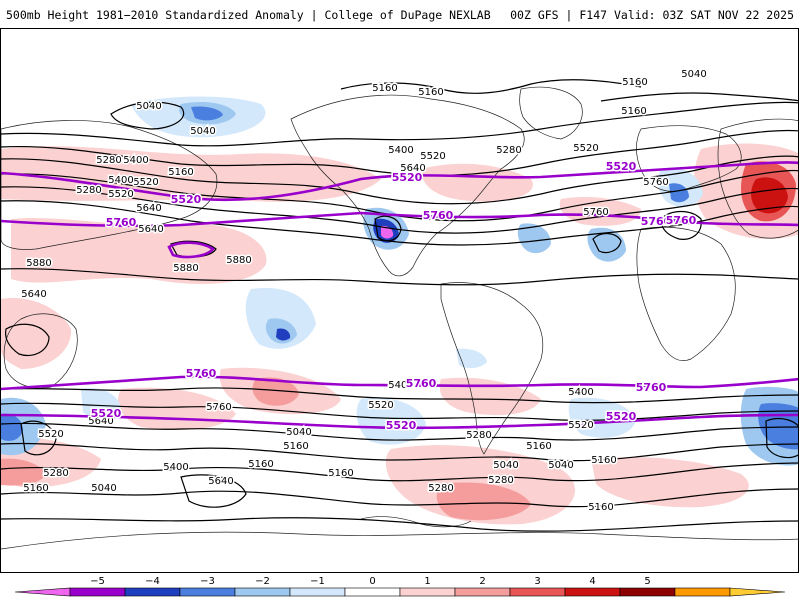 This screenshot has height=600, width=800. I want to click on contour-5520-south, so click(399, 421).